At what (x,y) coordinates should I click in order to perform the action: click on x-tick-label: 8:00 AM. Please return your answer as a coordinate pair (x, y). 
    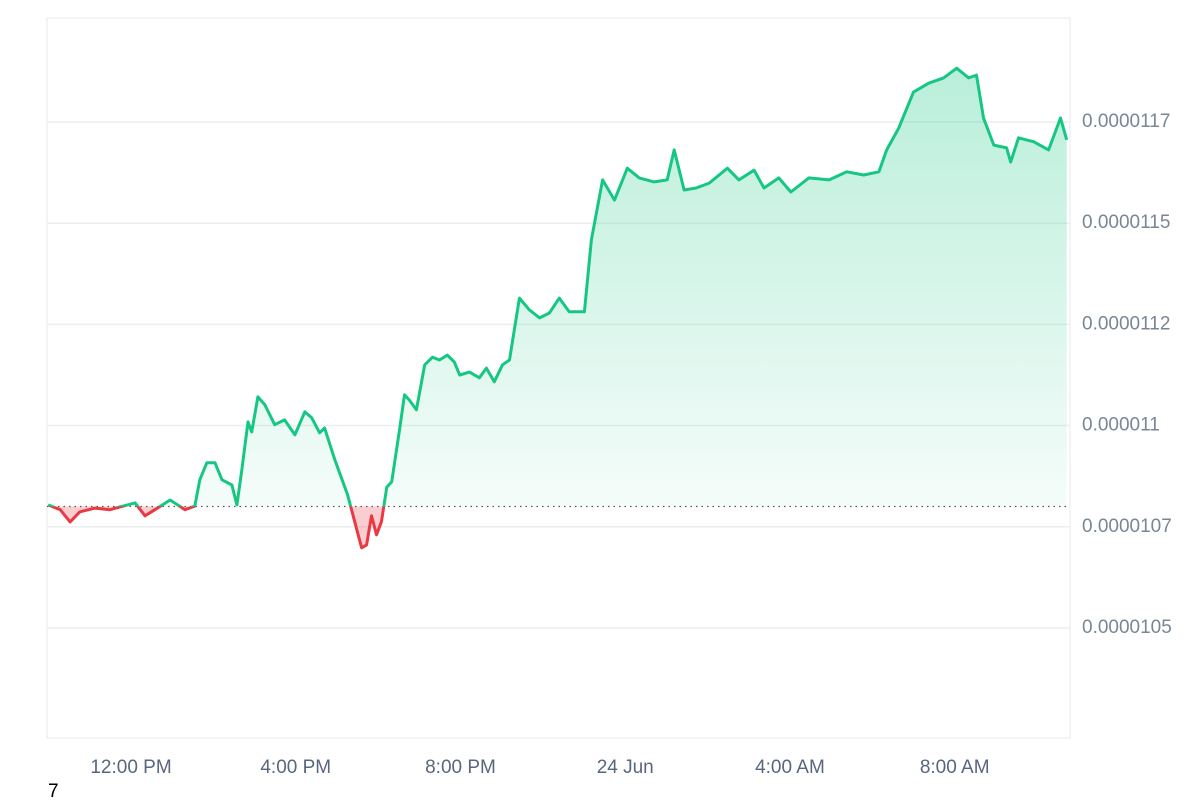
    Looking at the image, I should click on (955, 767).